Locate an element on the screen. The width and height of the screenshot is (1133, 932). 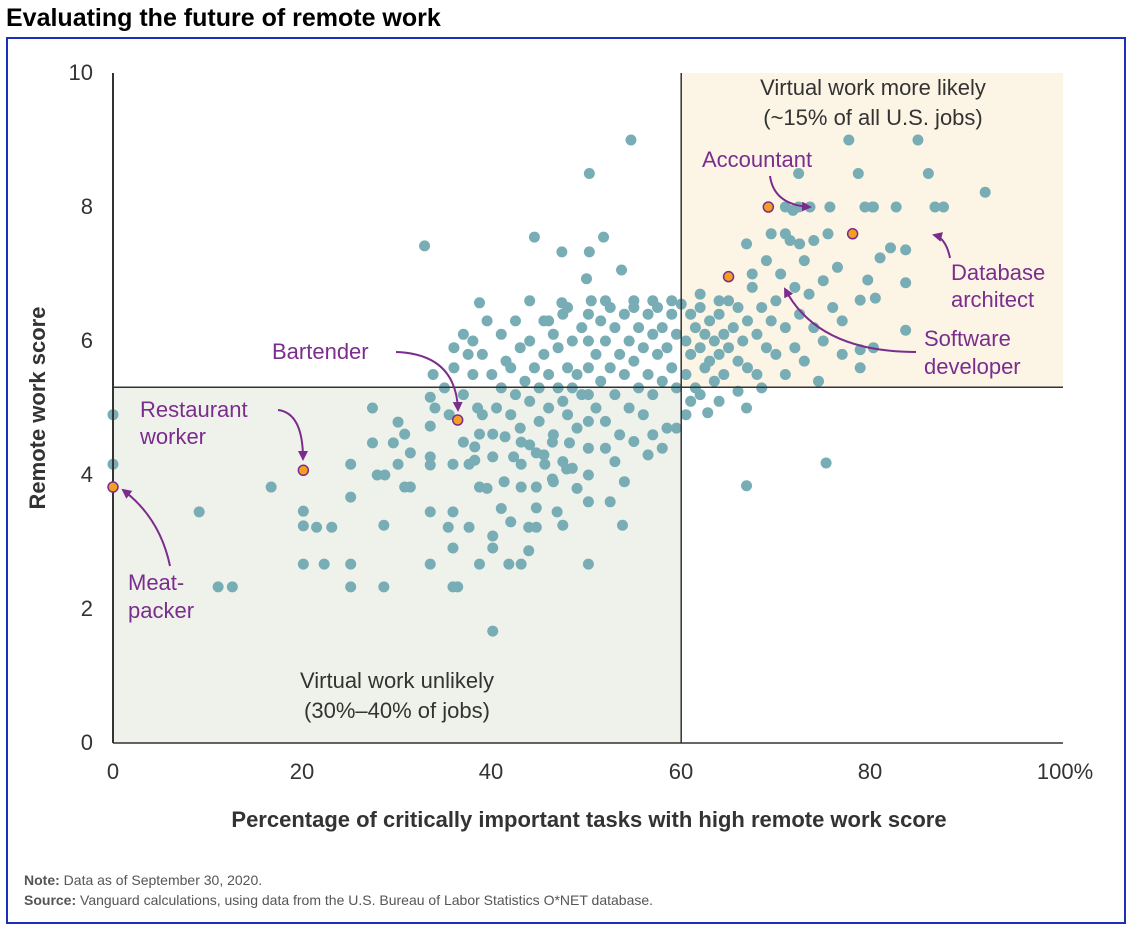
y-tick-label: 2 is located at coordinates (87, 608).